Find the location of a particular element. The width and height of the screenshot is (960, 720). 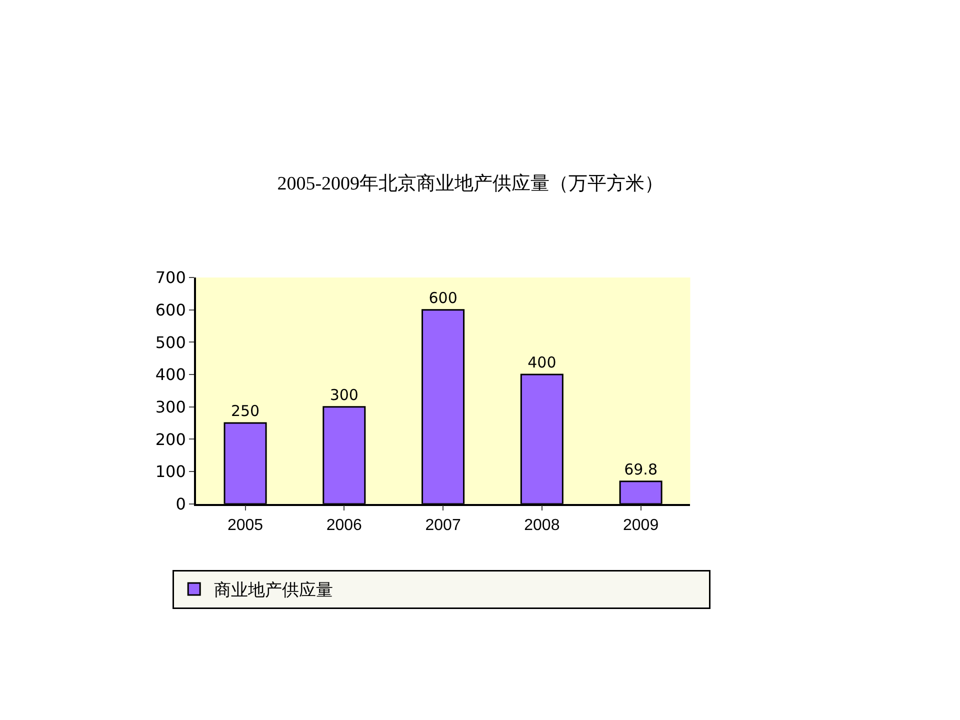

y-tick-label: 700 is located at coordinates (170, 278).